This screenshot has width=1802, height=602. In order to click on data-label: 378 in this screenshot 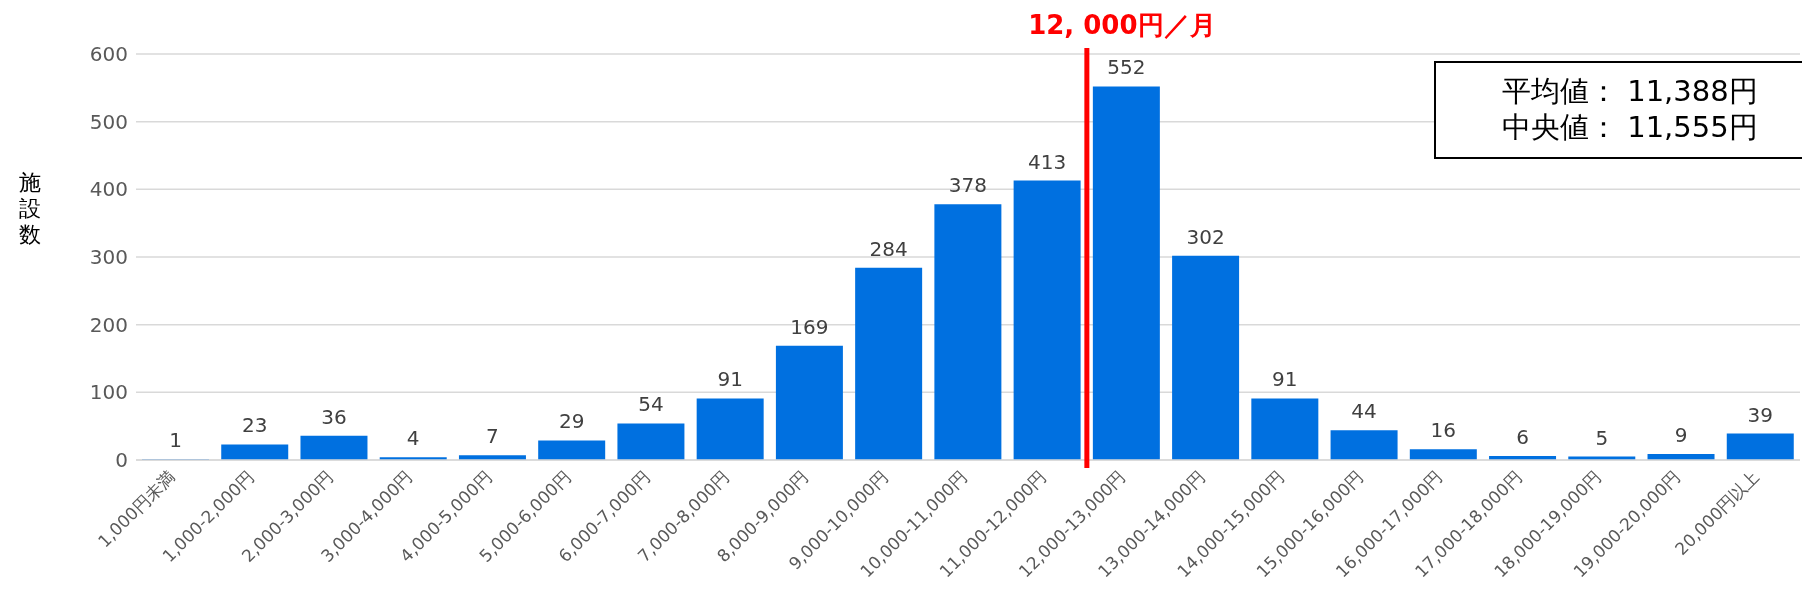, I will do `click(967, 185)`.